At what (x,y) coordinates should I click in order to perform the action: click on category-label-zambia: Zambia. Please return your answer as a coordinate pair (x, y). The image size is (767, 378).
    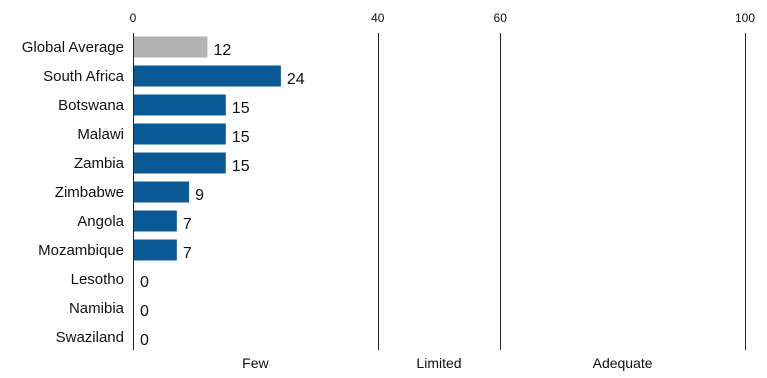
    Looking at the image, I should click on (99, 163).